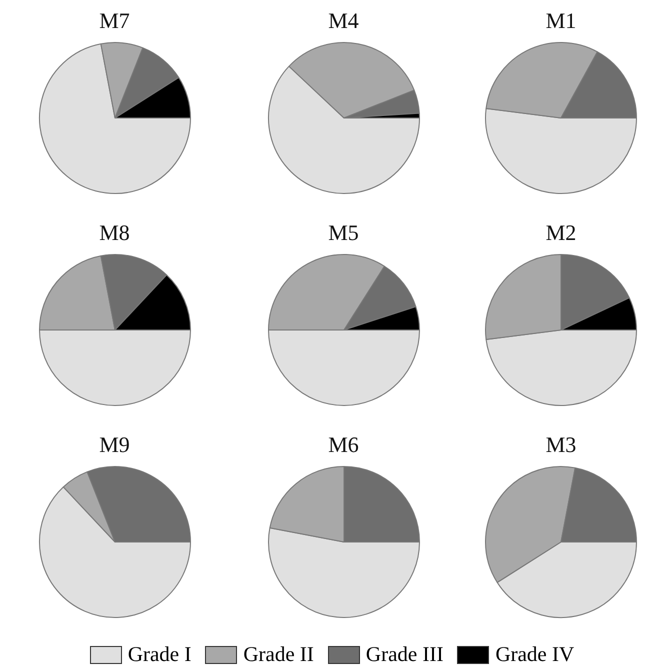  I want to click on legend-label: Grade I, so click(160, 654).